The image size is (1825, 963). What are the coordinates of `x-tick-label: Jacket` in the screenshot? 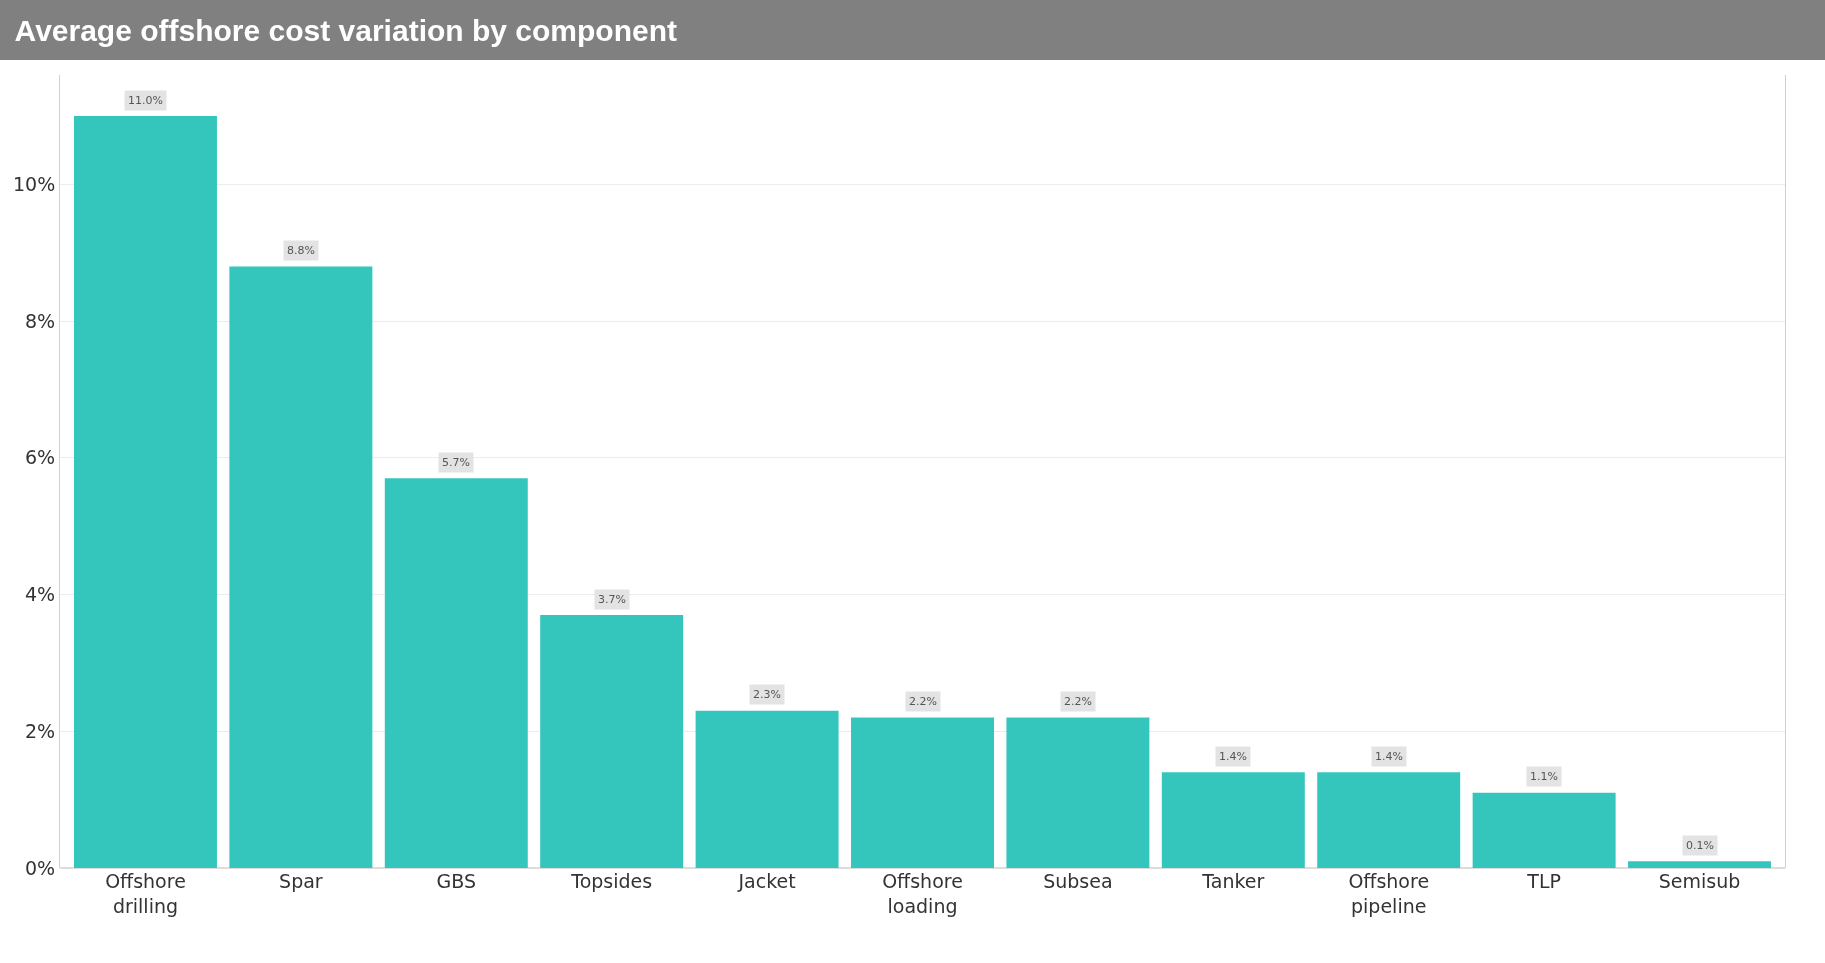 It's located at (766, 881).